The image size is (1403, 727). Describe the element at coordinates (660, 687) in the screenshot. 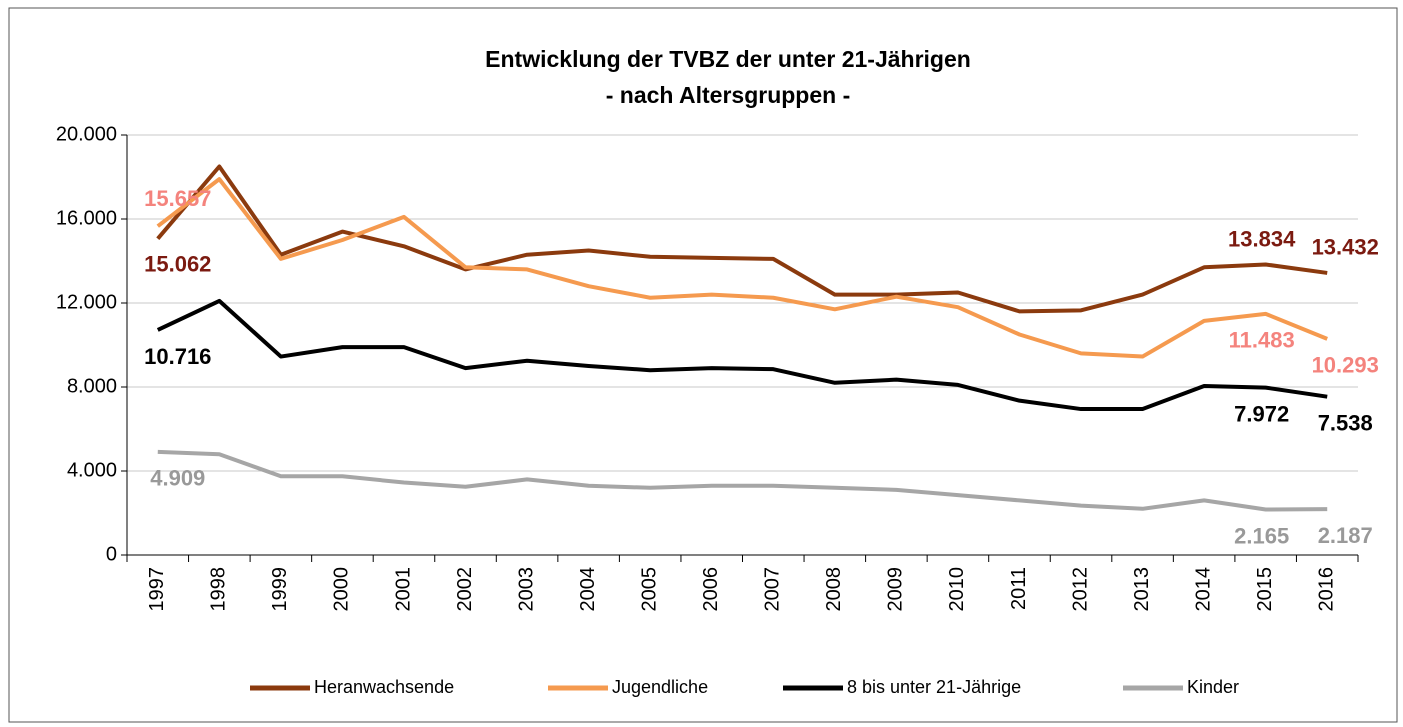

I see `legend-label: Jugendliche` at that location.